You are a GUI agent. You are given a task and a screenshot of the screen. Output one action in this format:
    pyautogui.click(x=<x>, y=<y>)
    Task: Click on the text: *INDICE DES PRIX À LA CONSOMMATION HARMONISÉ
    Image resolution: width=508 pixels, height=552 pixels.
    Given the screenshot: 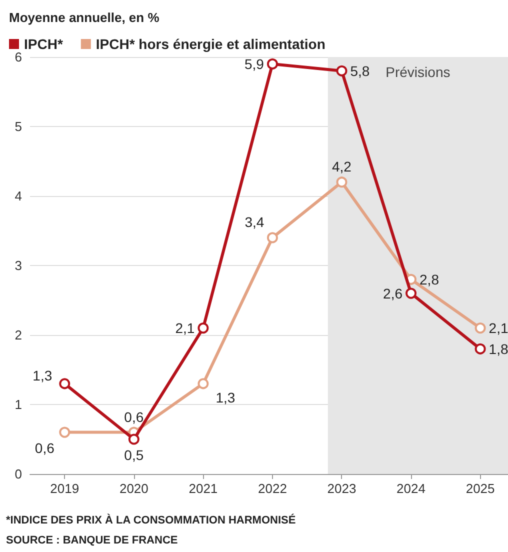 What is the action you would take?
    pyautogui.click(x=151, y=520)
    